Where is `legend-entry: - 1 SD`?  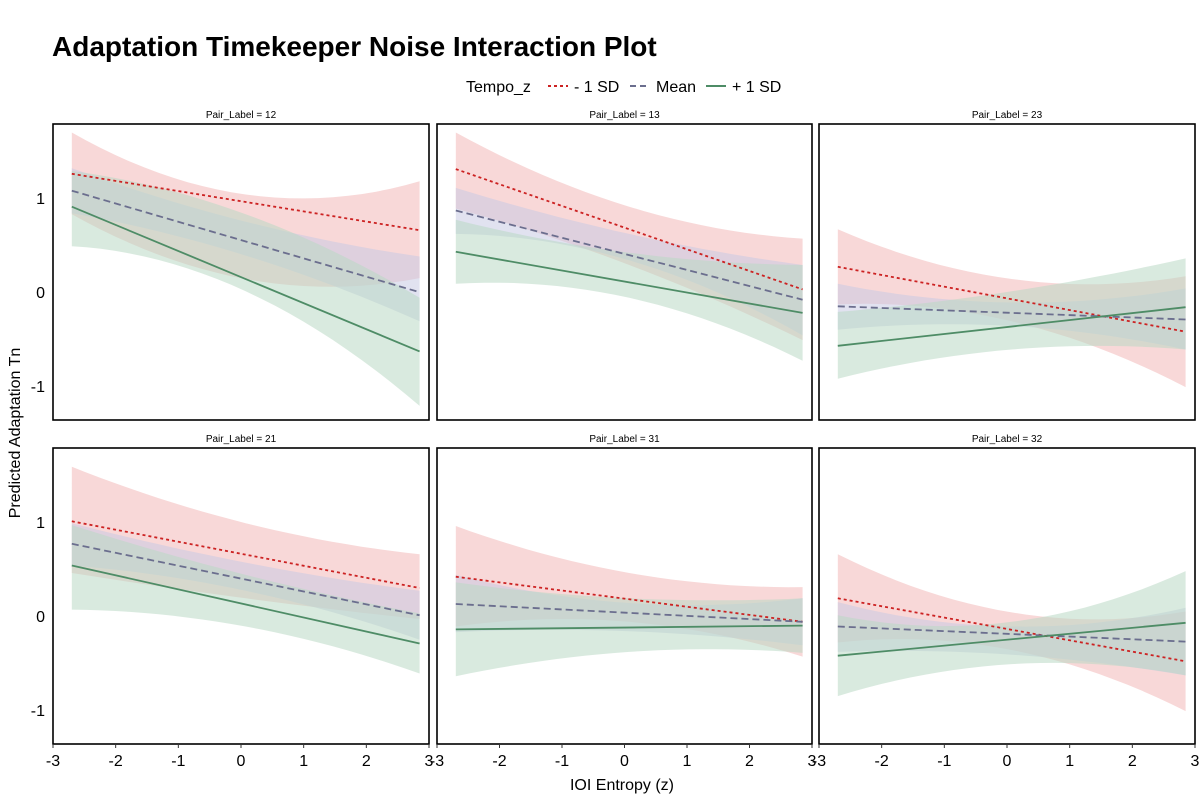 legend-entry: - 1 SD is located at coordinates (583, 87).